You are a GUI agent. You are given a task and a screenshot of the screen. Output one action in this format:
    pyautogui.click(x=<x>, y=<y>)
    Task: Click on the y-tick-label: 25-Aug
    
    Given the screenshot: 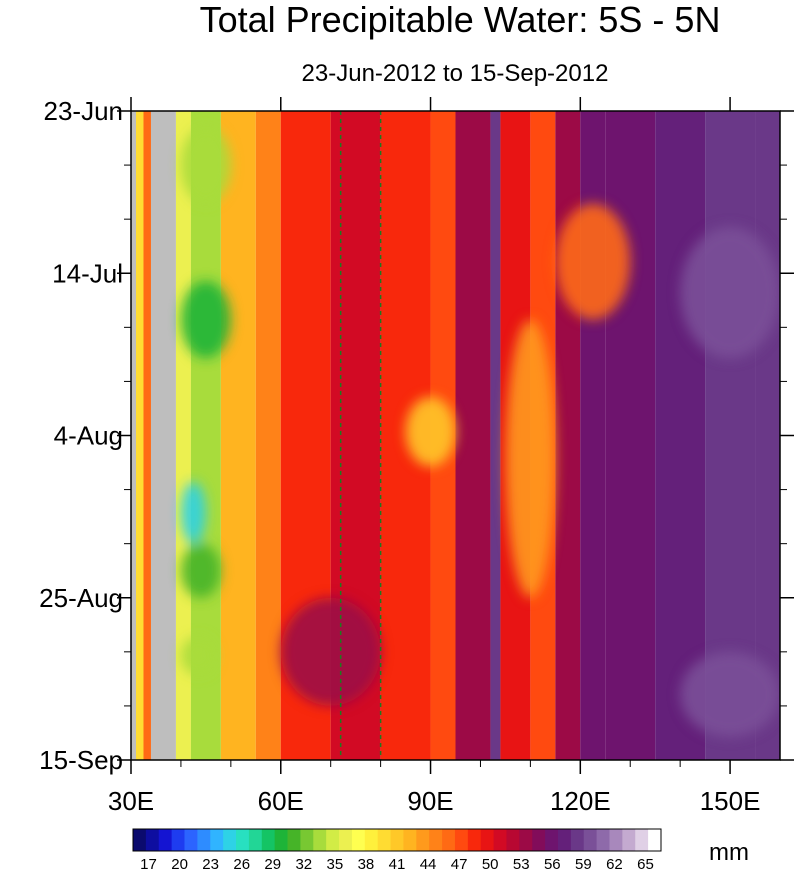 What is the action you would take?
    pyautogui.click(x=81, y=598)
    